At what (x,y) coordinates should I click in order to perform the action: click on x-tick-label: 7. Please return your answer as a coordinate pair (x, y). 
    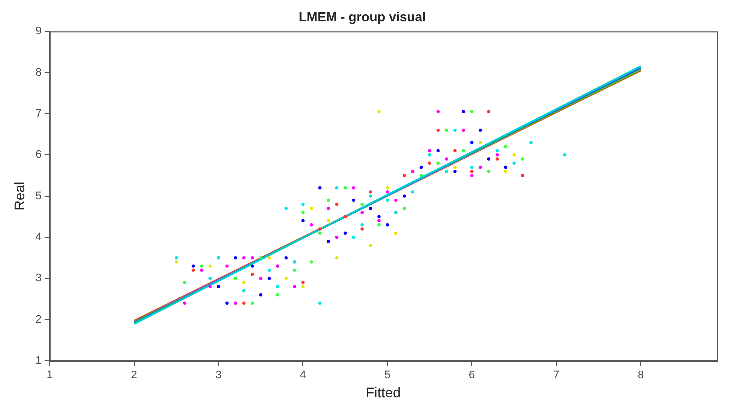
    Looking at the image, I should click on (557, 376).